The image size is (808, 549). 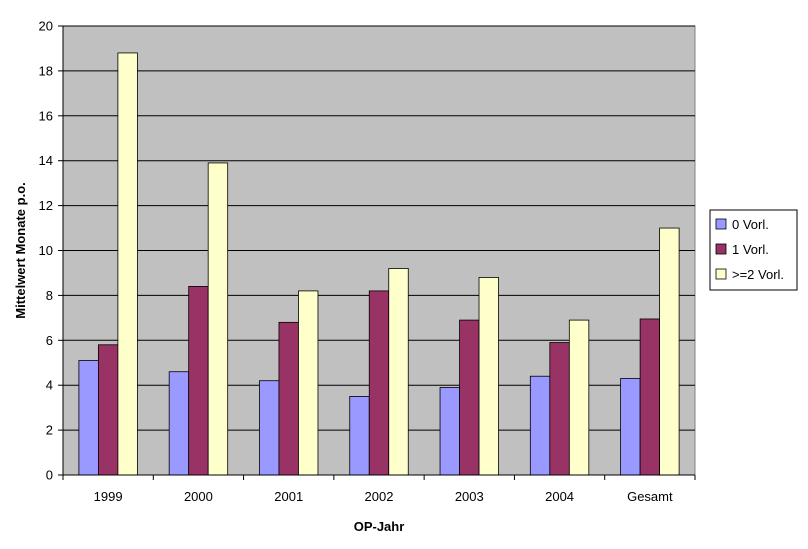 I want to click on x-tick-label: 1999, so click(x=108, y=496).